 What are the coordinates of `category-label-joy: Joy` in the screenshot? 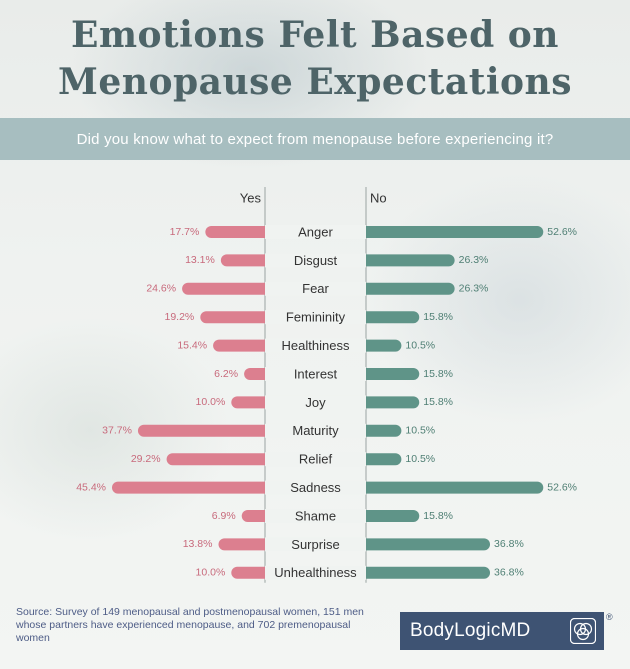 It's located at (315, 402).